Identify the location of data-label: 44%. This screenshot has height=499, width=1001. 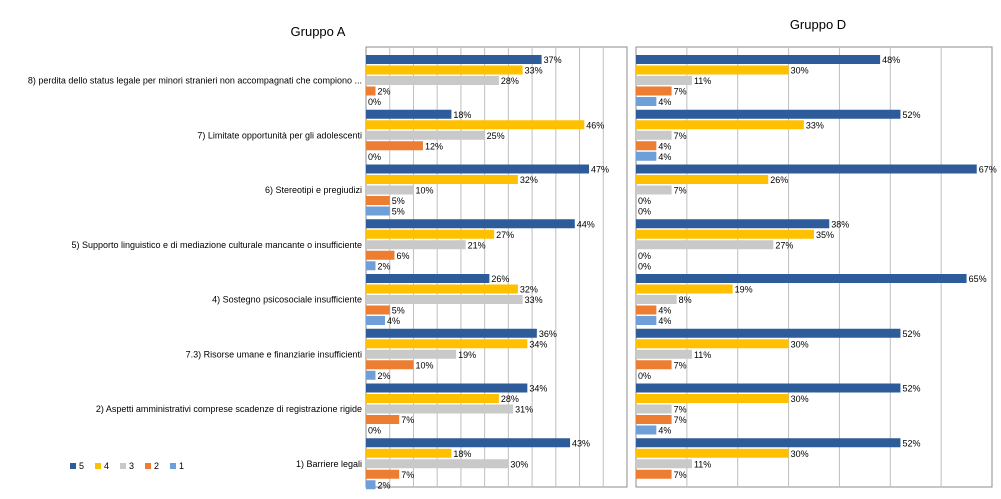
(586, 224).